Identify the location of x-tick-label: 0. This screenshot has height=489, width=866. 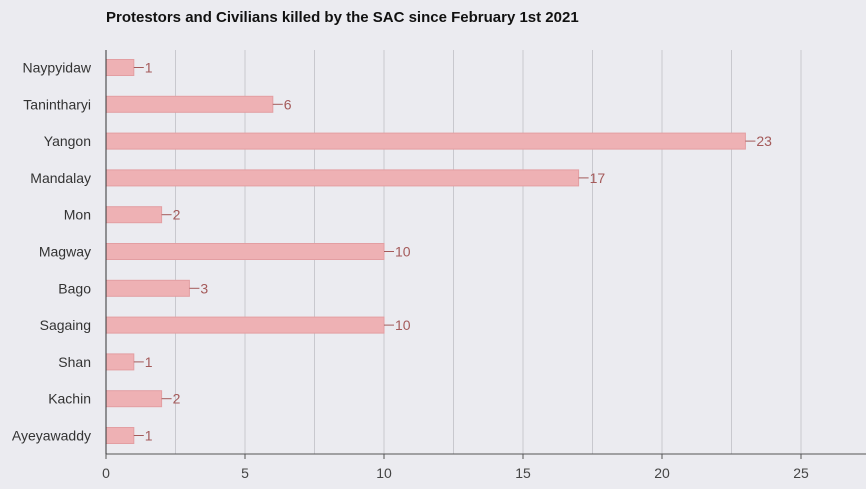
(106, 473).